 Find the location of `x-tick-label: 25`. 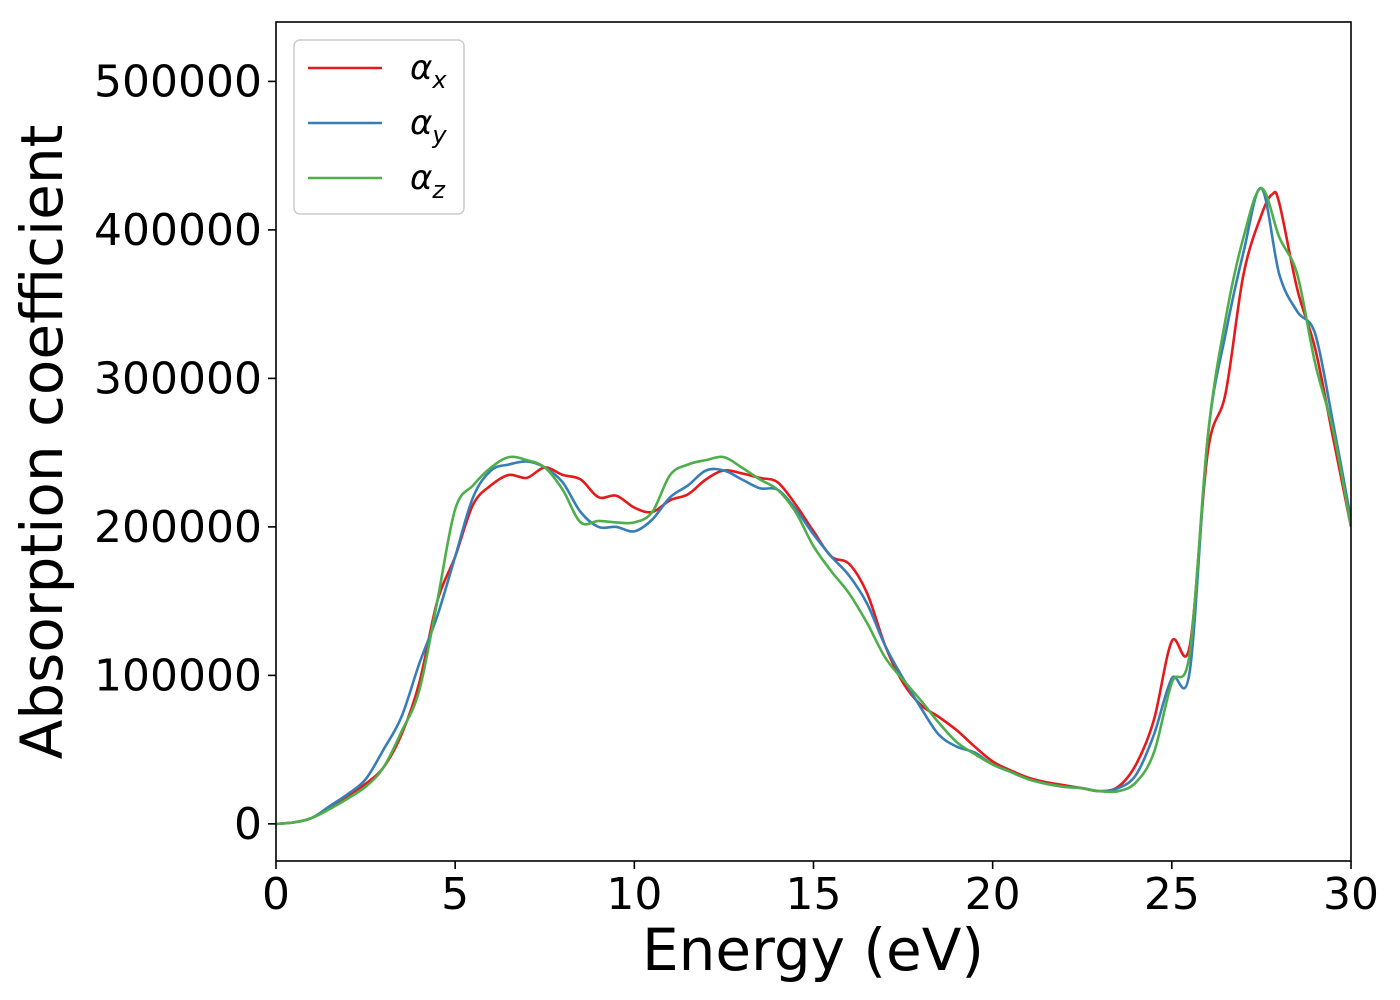

x-tick-label: 25 is located at coordinates (1172, 894).